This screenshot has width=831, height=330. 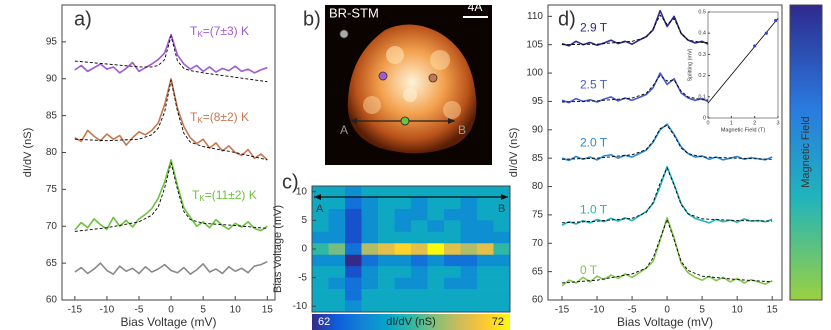 I want to click on y-tick-label: 5, so click(x=304, y=220).